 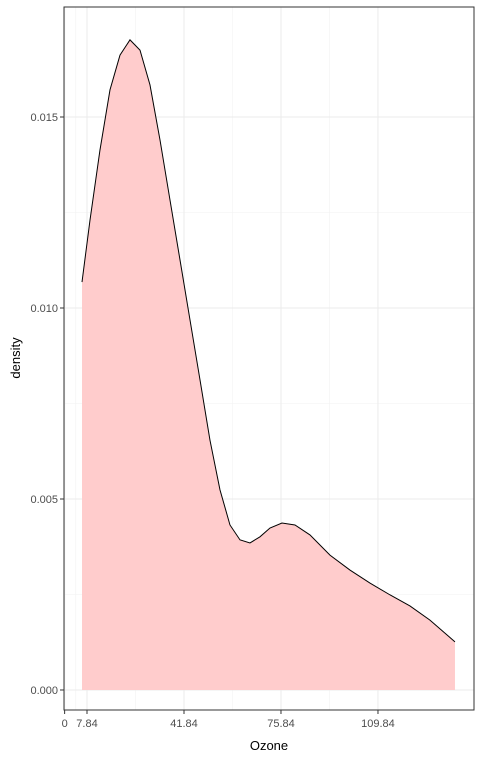 I want to click on y-tick-label: 0.005, so click(x=44, y=500).